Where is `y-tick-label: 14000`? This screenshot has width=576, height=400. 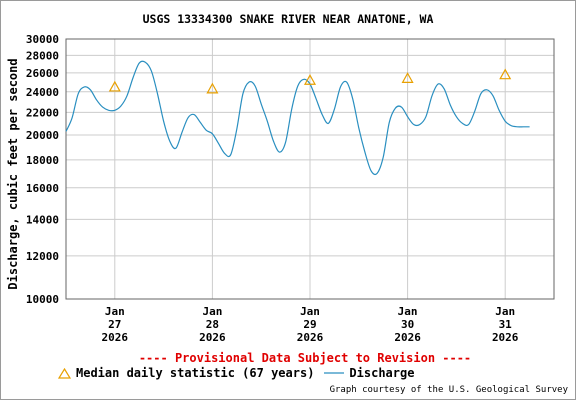 y-tick-label: 14000 is located at coordinates (42, 219).